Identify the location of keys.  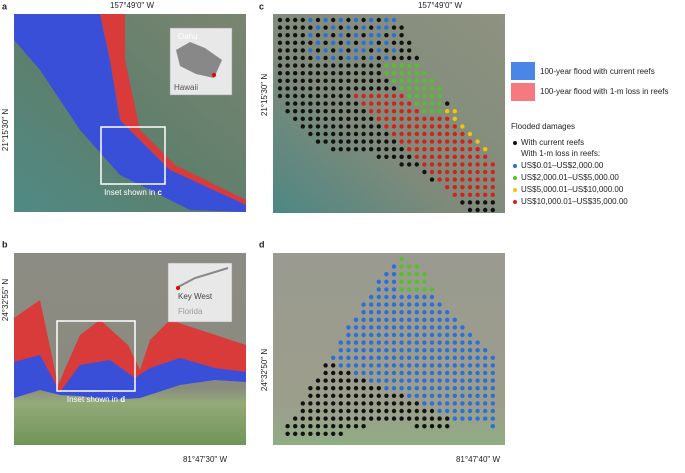
(203, 277).